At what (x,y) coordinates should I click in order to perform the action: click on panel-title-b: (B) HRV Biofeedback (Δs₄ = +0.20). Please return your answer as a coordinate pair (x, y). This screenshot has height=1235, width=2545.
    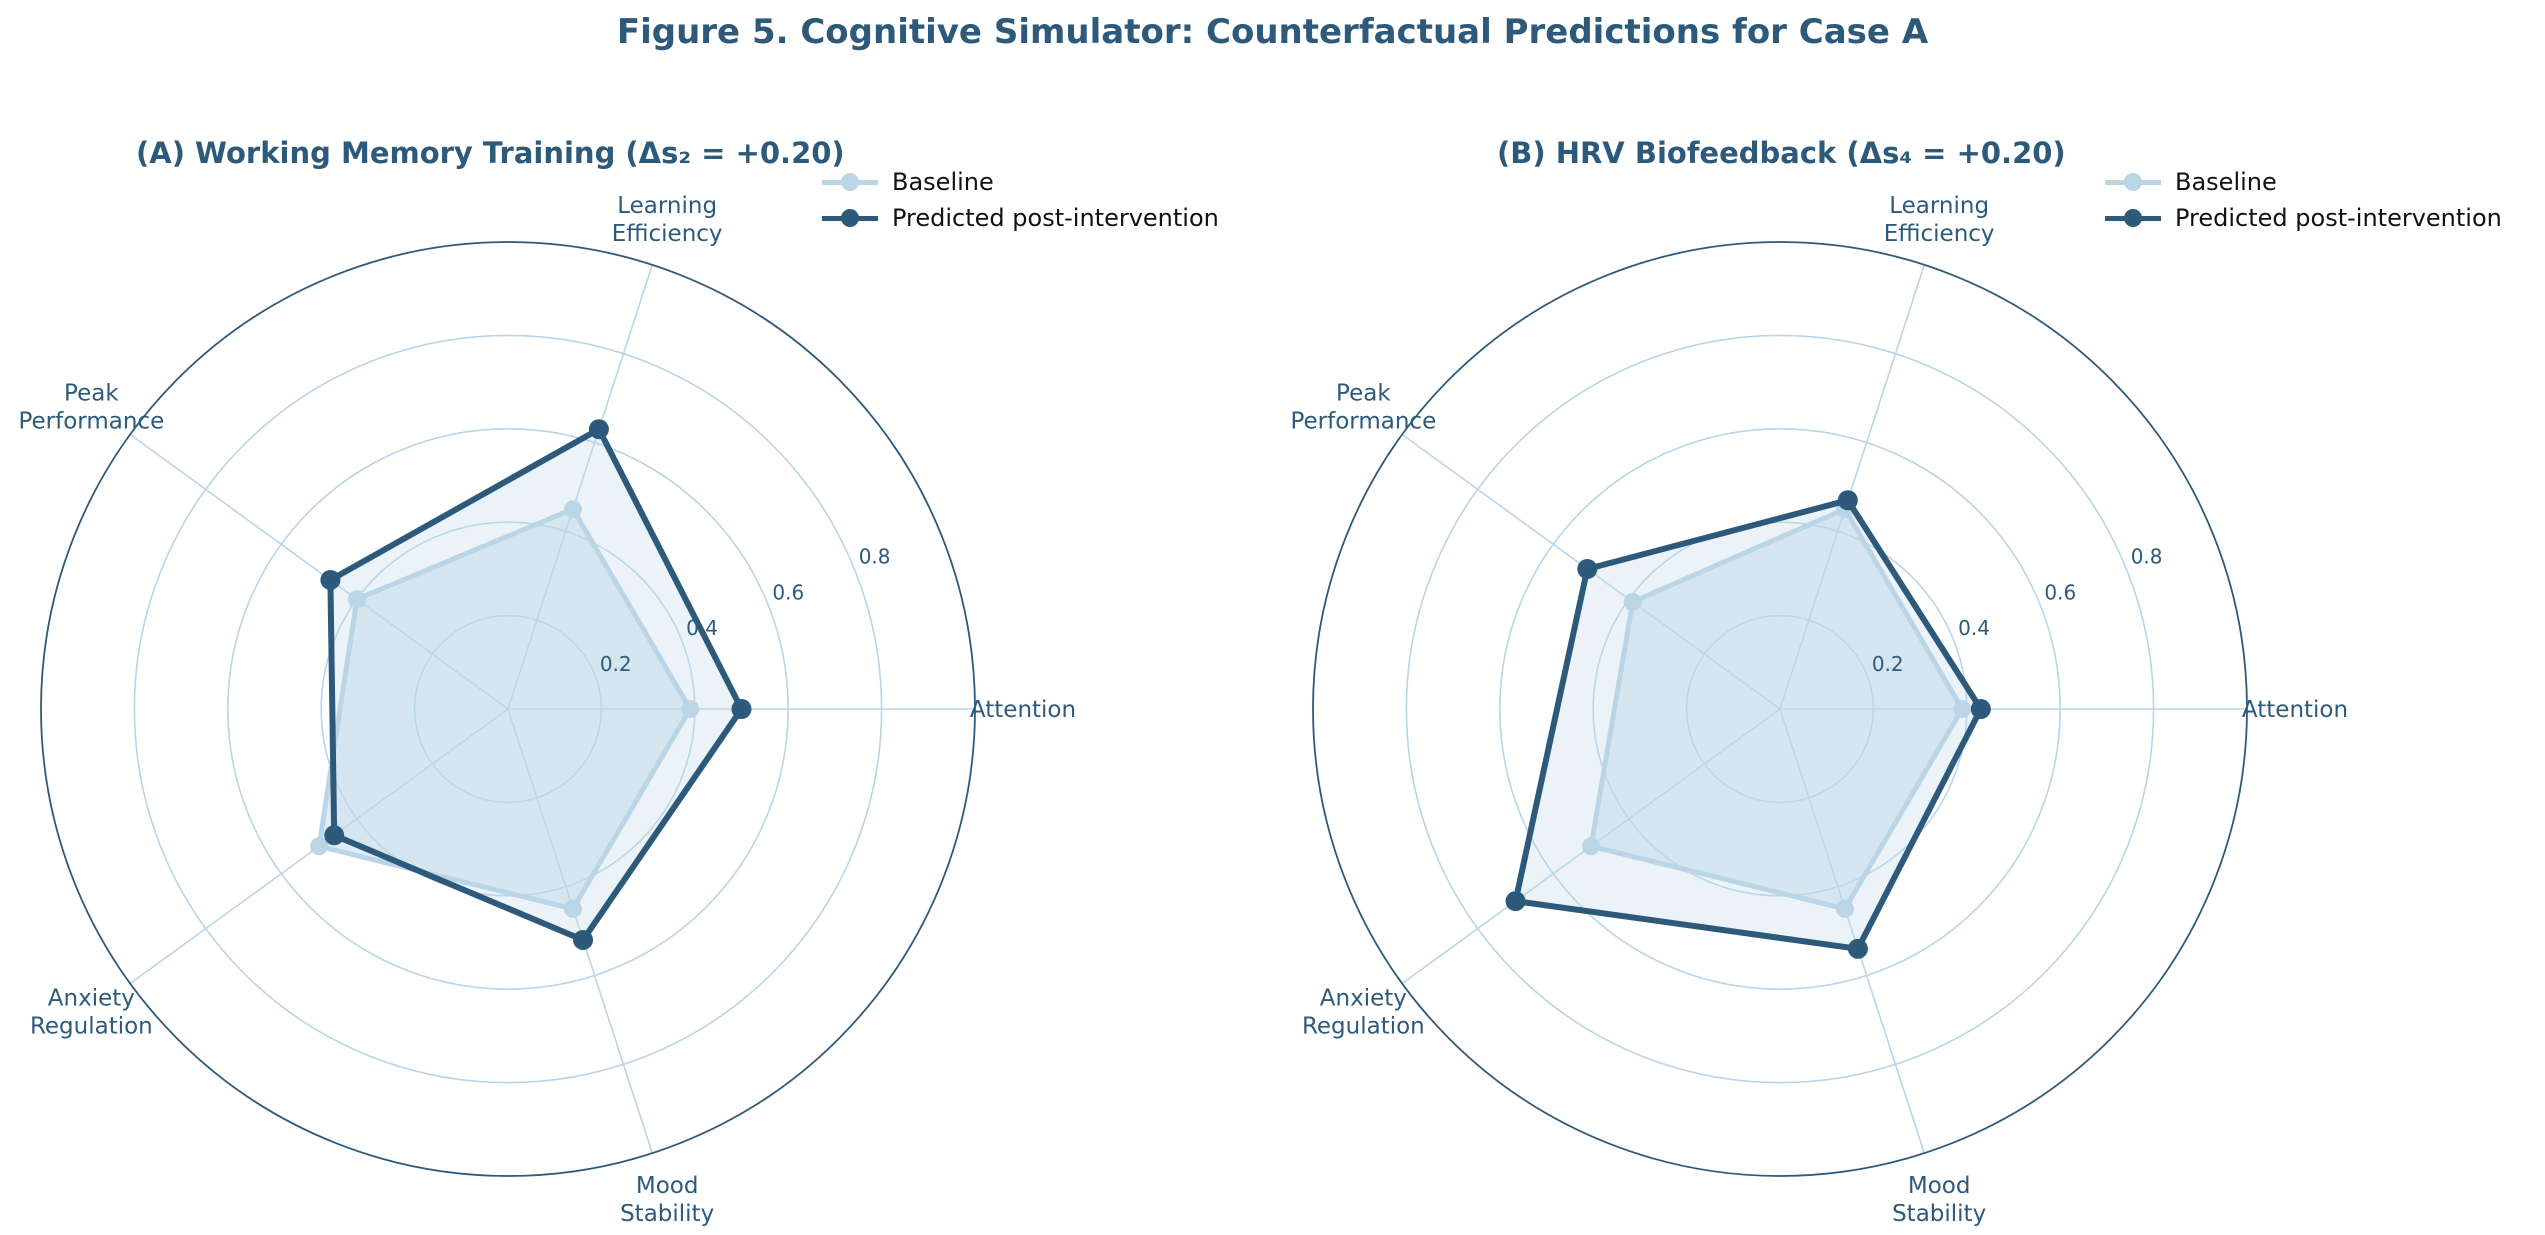
    Looking at the image, I should click on (1781, 153).